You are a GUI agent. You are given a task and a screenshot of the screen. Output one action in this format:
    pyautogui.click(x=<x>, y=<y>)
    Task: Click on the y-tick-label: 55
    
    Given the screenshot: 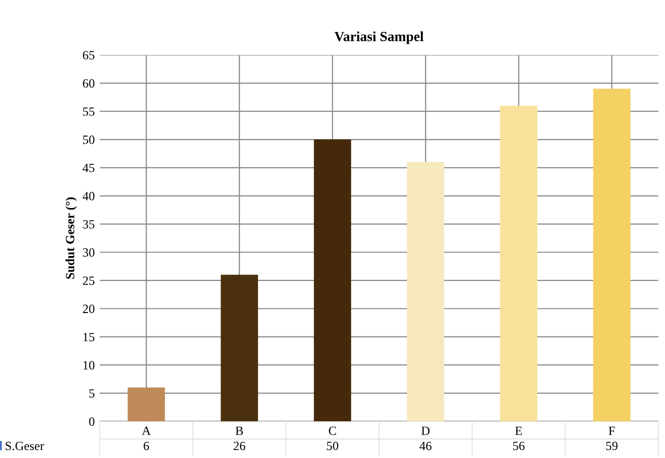 What is the action you would take?
    pyautogui.click(x=88, y=111)
    